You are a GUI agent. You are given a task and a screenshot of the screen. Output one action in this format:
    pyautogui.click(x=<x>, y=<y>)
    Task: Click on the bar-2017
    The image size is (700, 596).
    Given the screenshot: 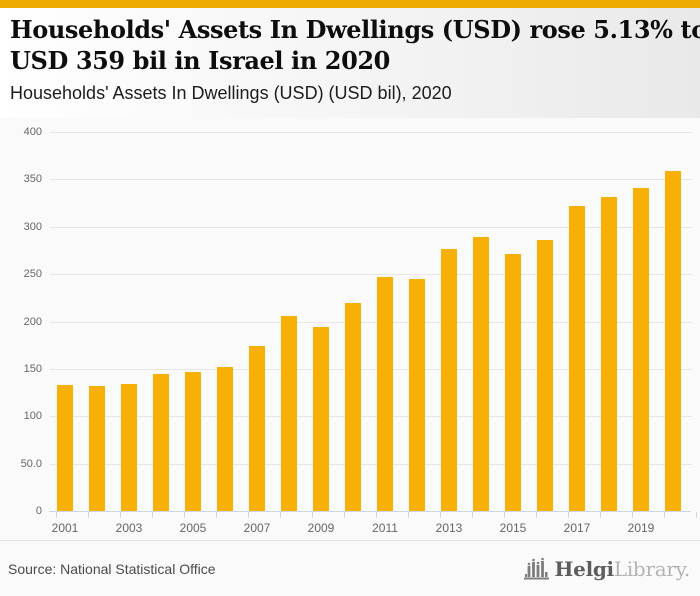 What is the action you would take?
    pyautogui.click(x=577, y=358)
    